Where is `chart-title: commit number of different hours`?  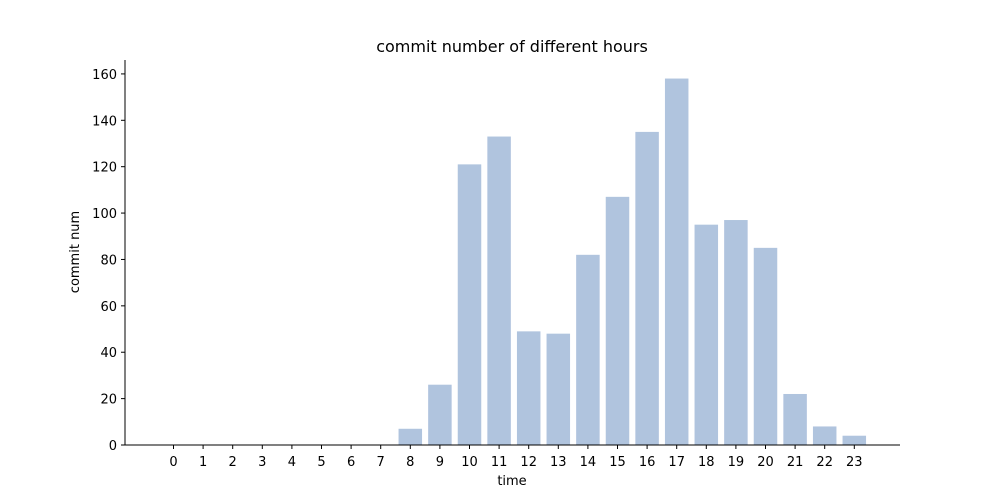 chart-title: commit number of different hours is located at coordinates (512, 46).